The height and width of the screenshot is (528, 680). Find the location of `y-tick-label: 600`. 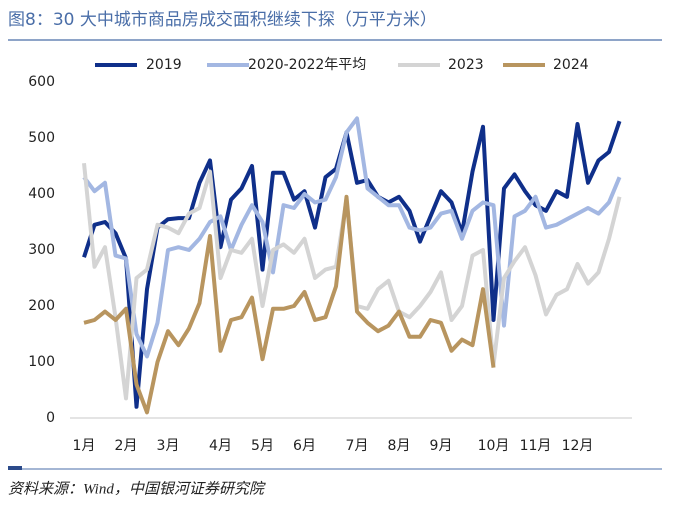

y-tick-label: 600 is located at coordinates (41, 82).